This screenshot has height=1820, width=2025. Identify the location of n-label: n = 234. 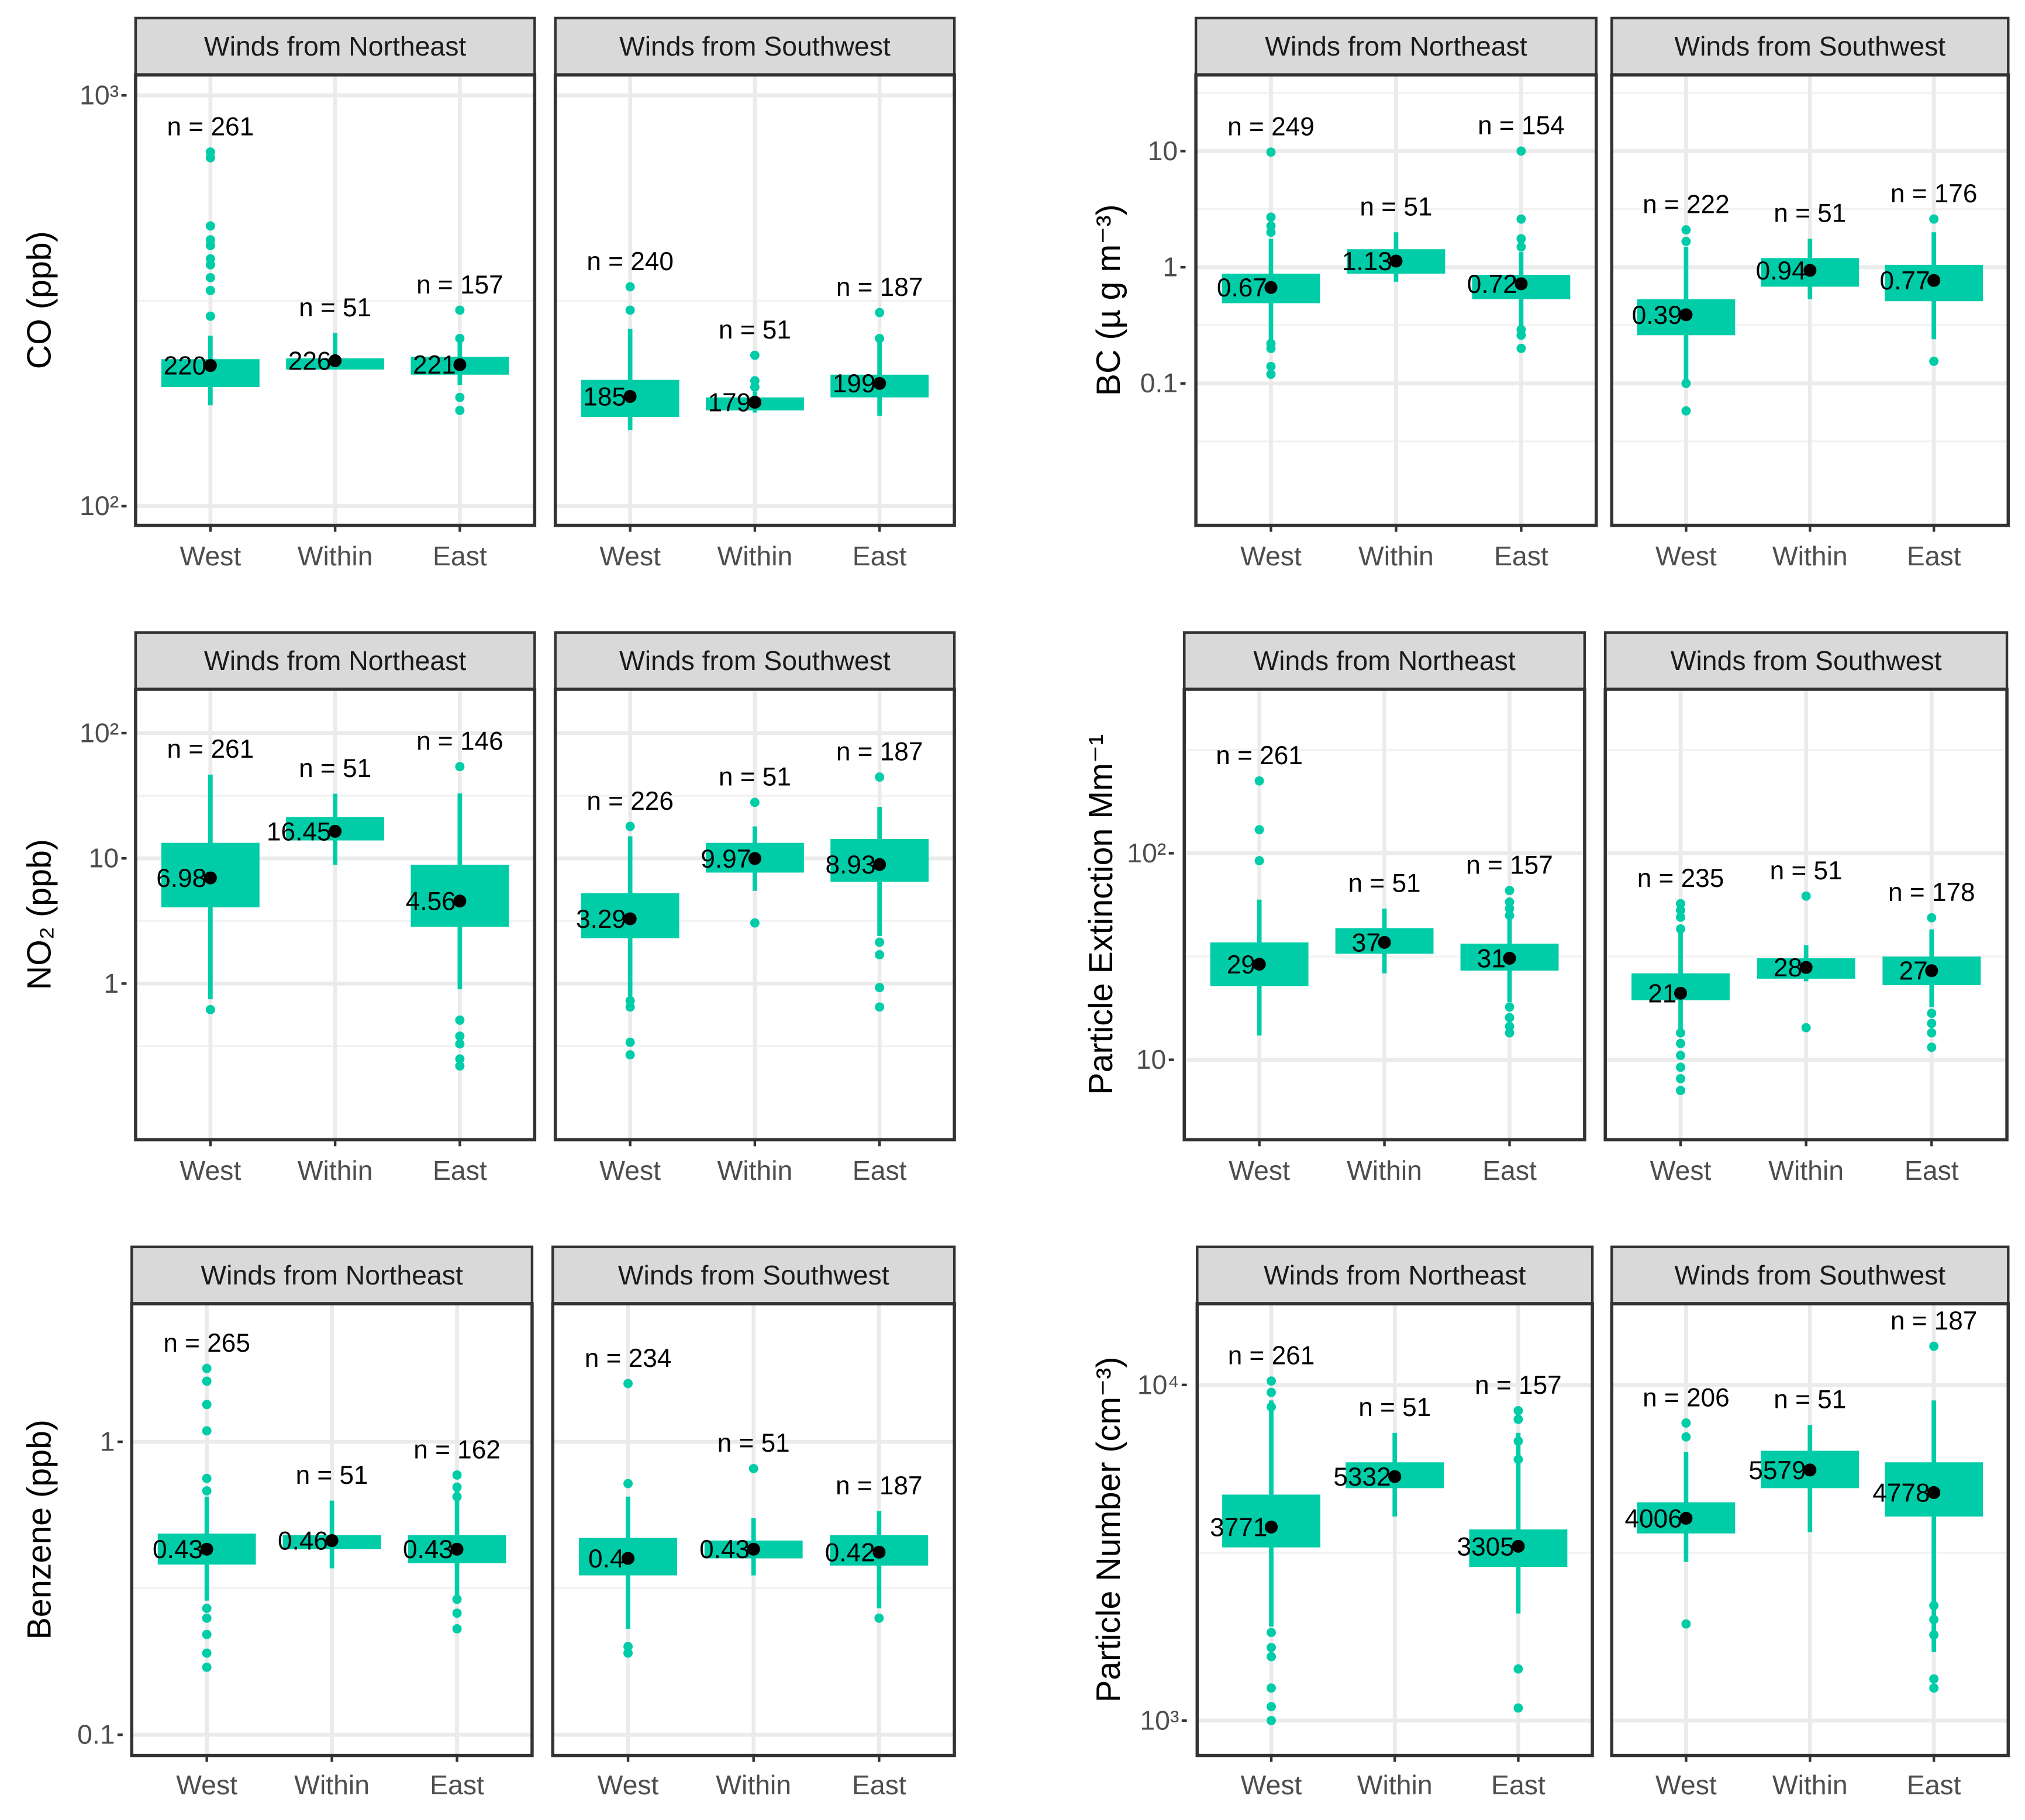
(628, 1358).